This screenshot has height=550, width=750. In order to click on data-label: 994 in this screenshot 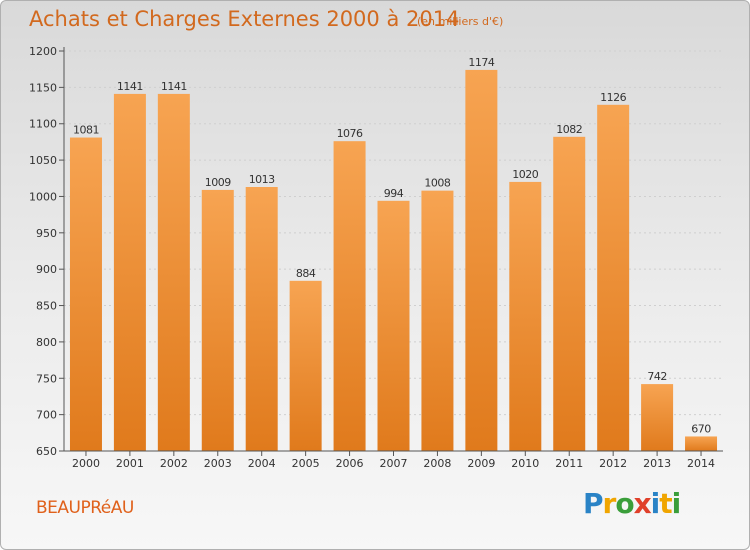, I will do `click(394, 193)`.